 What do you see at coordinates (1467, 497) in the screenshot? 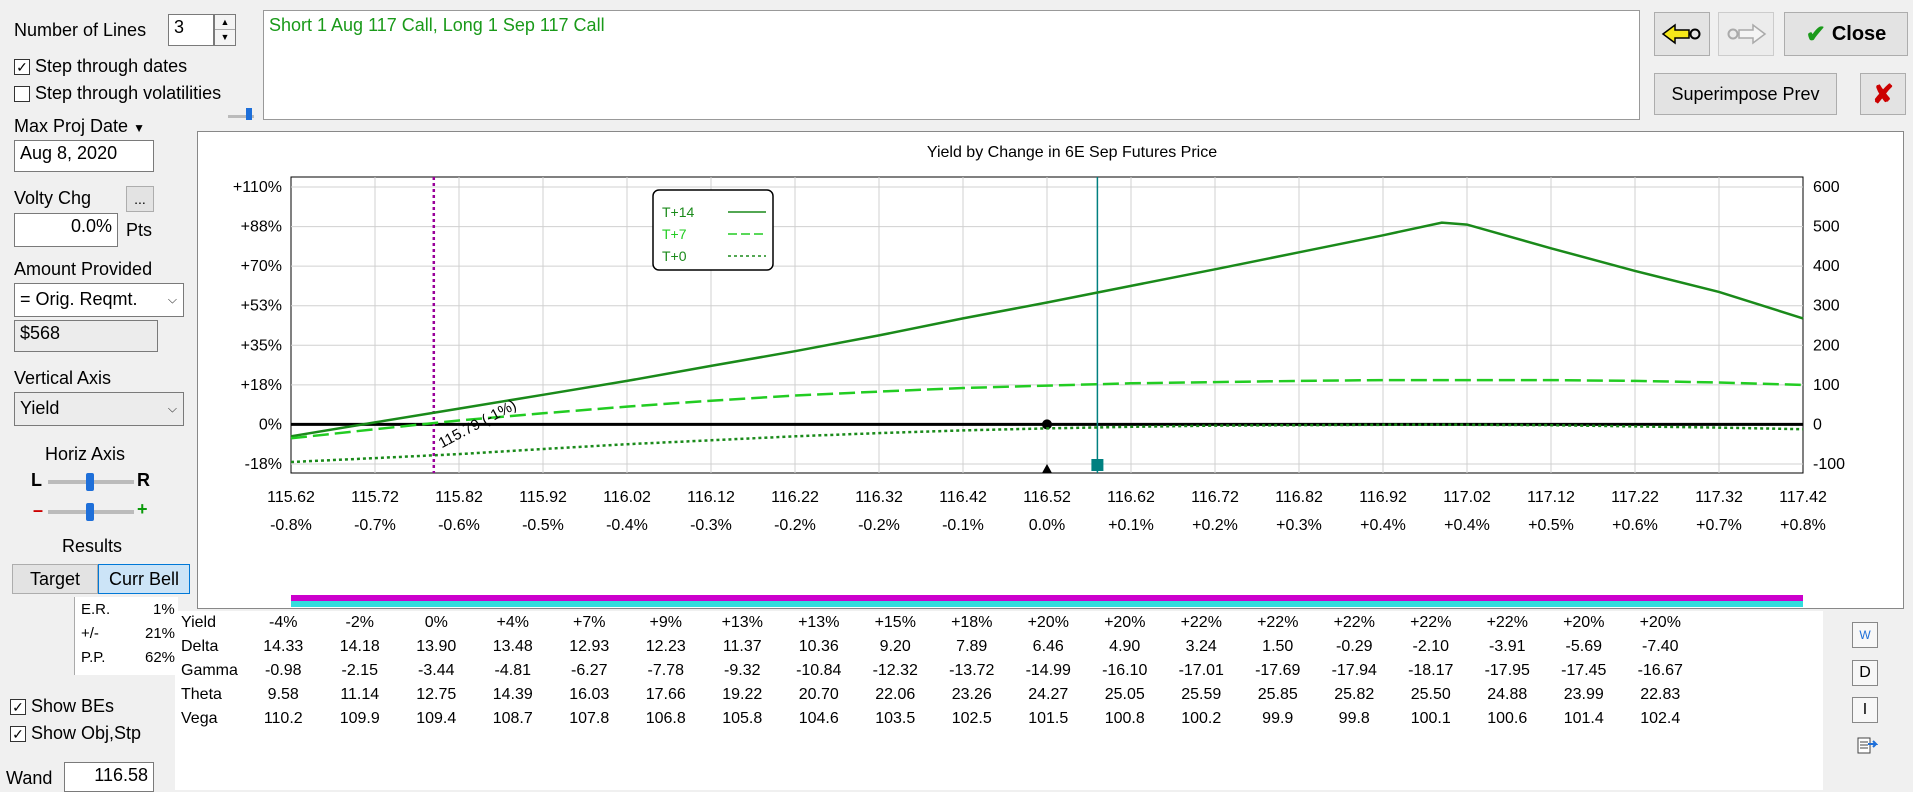
I see `x-tick-label: 117.02` at bounding box center [1467, 497].